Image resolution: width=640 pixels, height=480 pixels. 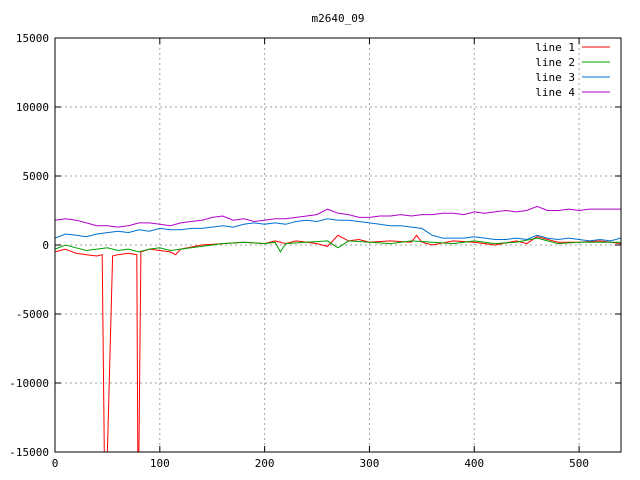 I want to click on legend-label: line 1, so click(x=555, y=47).